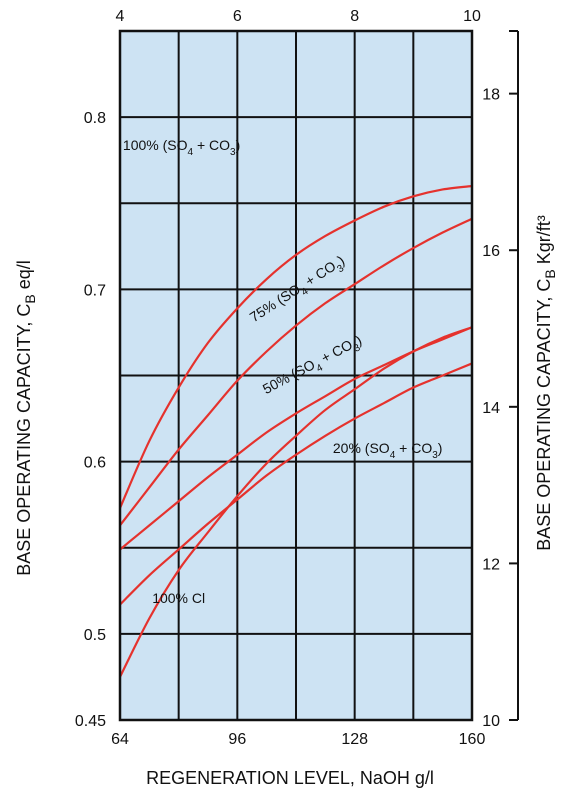 This screenshot has height=805, width=563. What do you see at coordinates (491, 721) in the screenshot?
I see `y-right-tick-label: 10` at bounding box center [491, 721].